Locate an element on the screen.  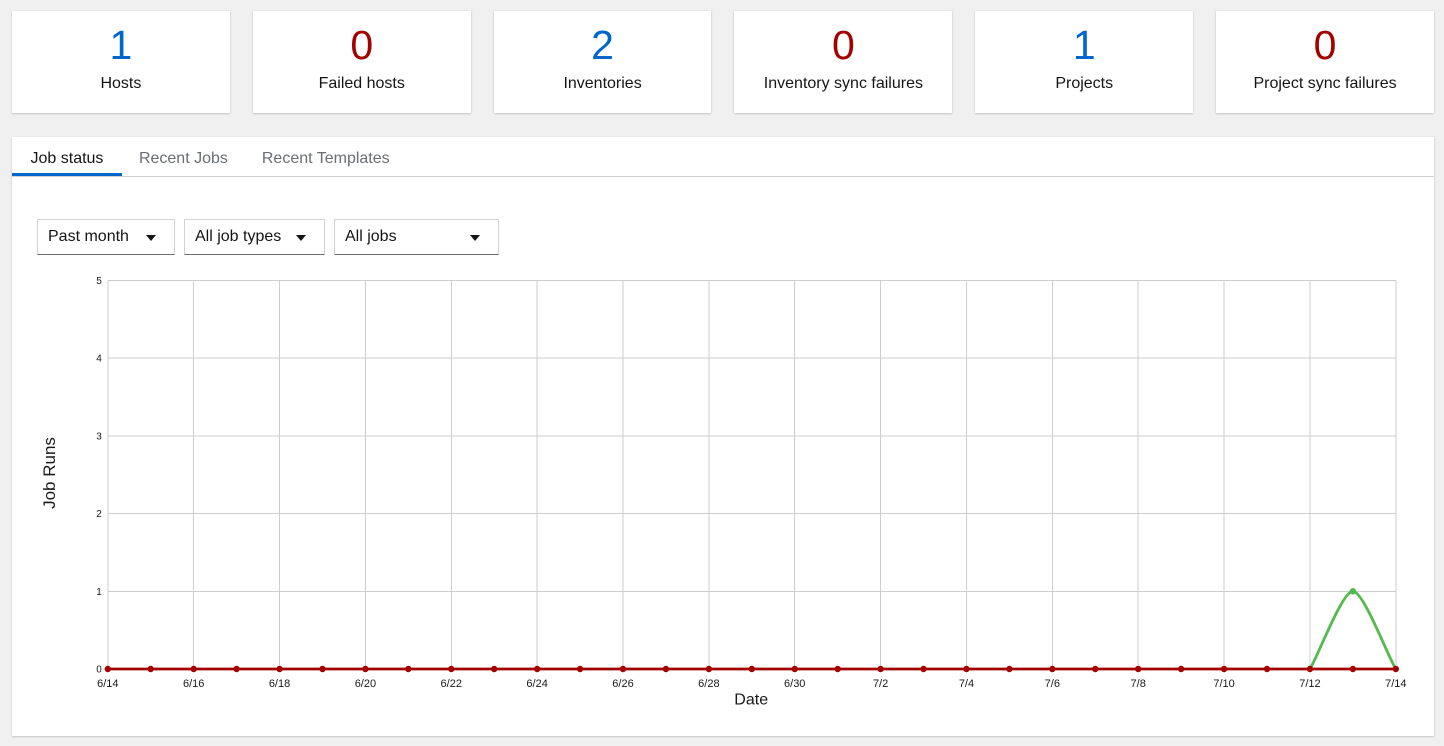
svg-text: 7/8 is located at coordinates (1138, 684).